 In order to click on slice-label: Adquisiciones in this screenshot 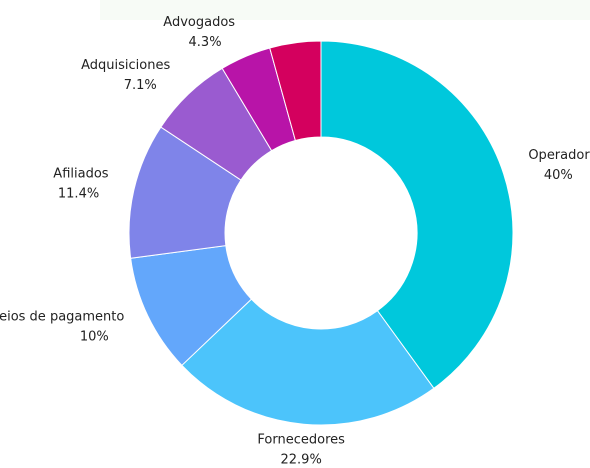, I will do `click(125, 65)`.